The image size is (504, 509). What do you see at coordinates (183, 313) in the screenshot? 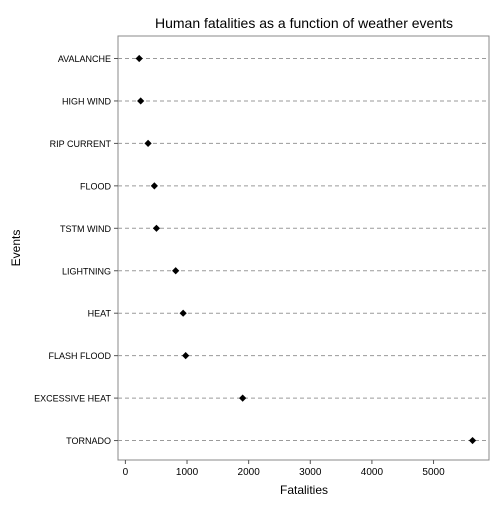
I see `data-point-heat` at bounding box center [183, 313].